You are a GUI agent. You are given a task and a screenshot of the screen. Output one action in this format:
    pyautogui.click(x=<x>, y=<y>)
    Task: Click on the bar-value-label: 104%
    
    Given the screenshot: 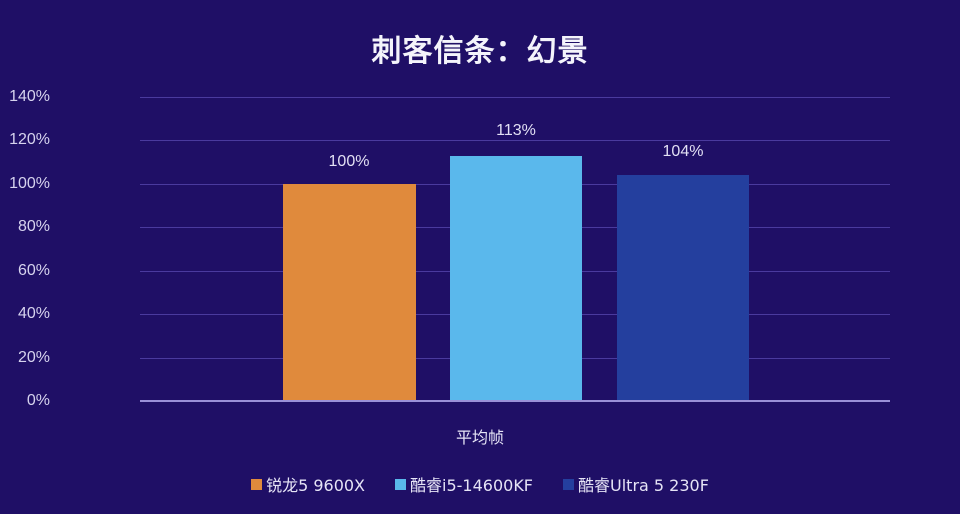 What is the action you would take?
    pyautogui.click(x=683, y=151)
    